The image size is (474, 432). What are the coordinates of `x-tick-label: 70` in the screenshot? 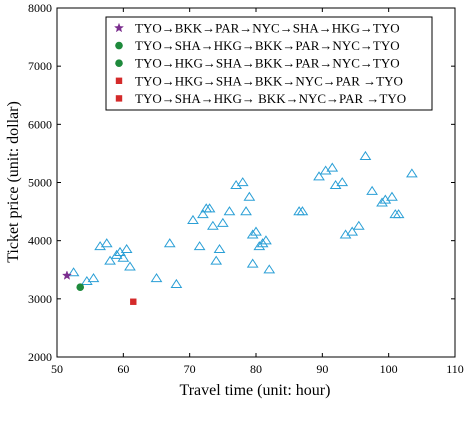 It's located at (190, 369).